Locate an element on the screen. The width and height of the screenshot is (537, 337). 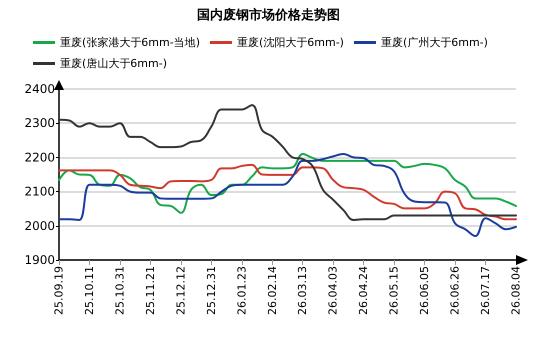
x-tick-label: 25.10.31 is located at coordinates (119, 290).